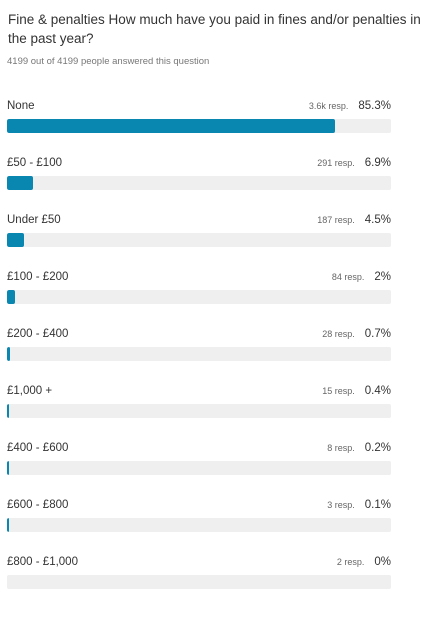 The image size is (448, 621). I want to click on option-label: £400 - £600, so click(38, 448).